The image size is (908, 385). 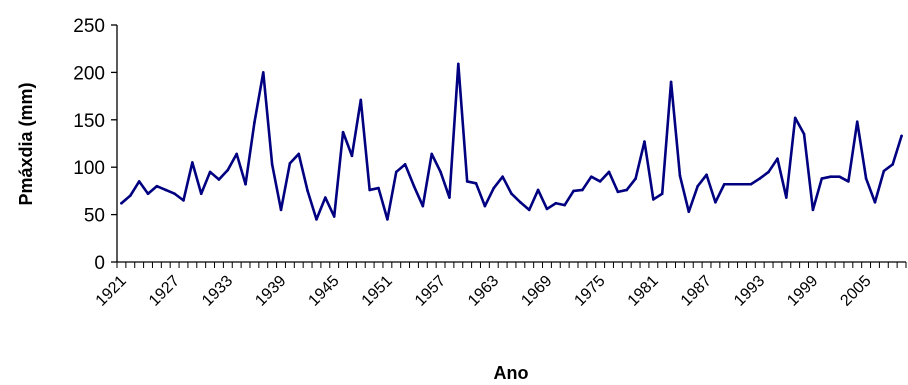 What do you see at coordinates (589, 290) in the screenshot?
I see `x-tick-label: 1975` at bounding box center [589, 290].